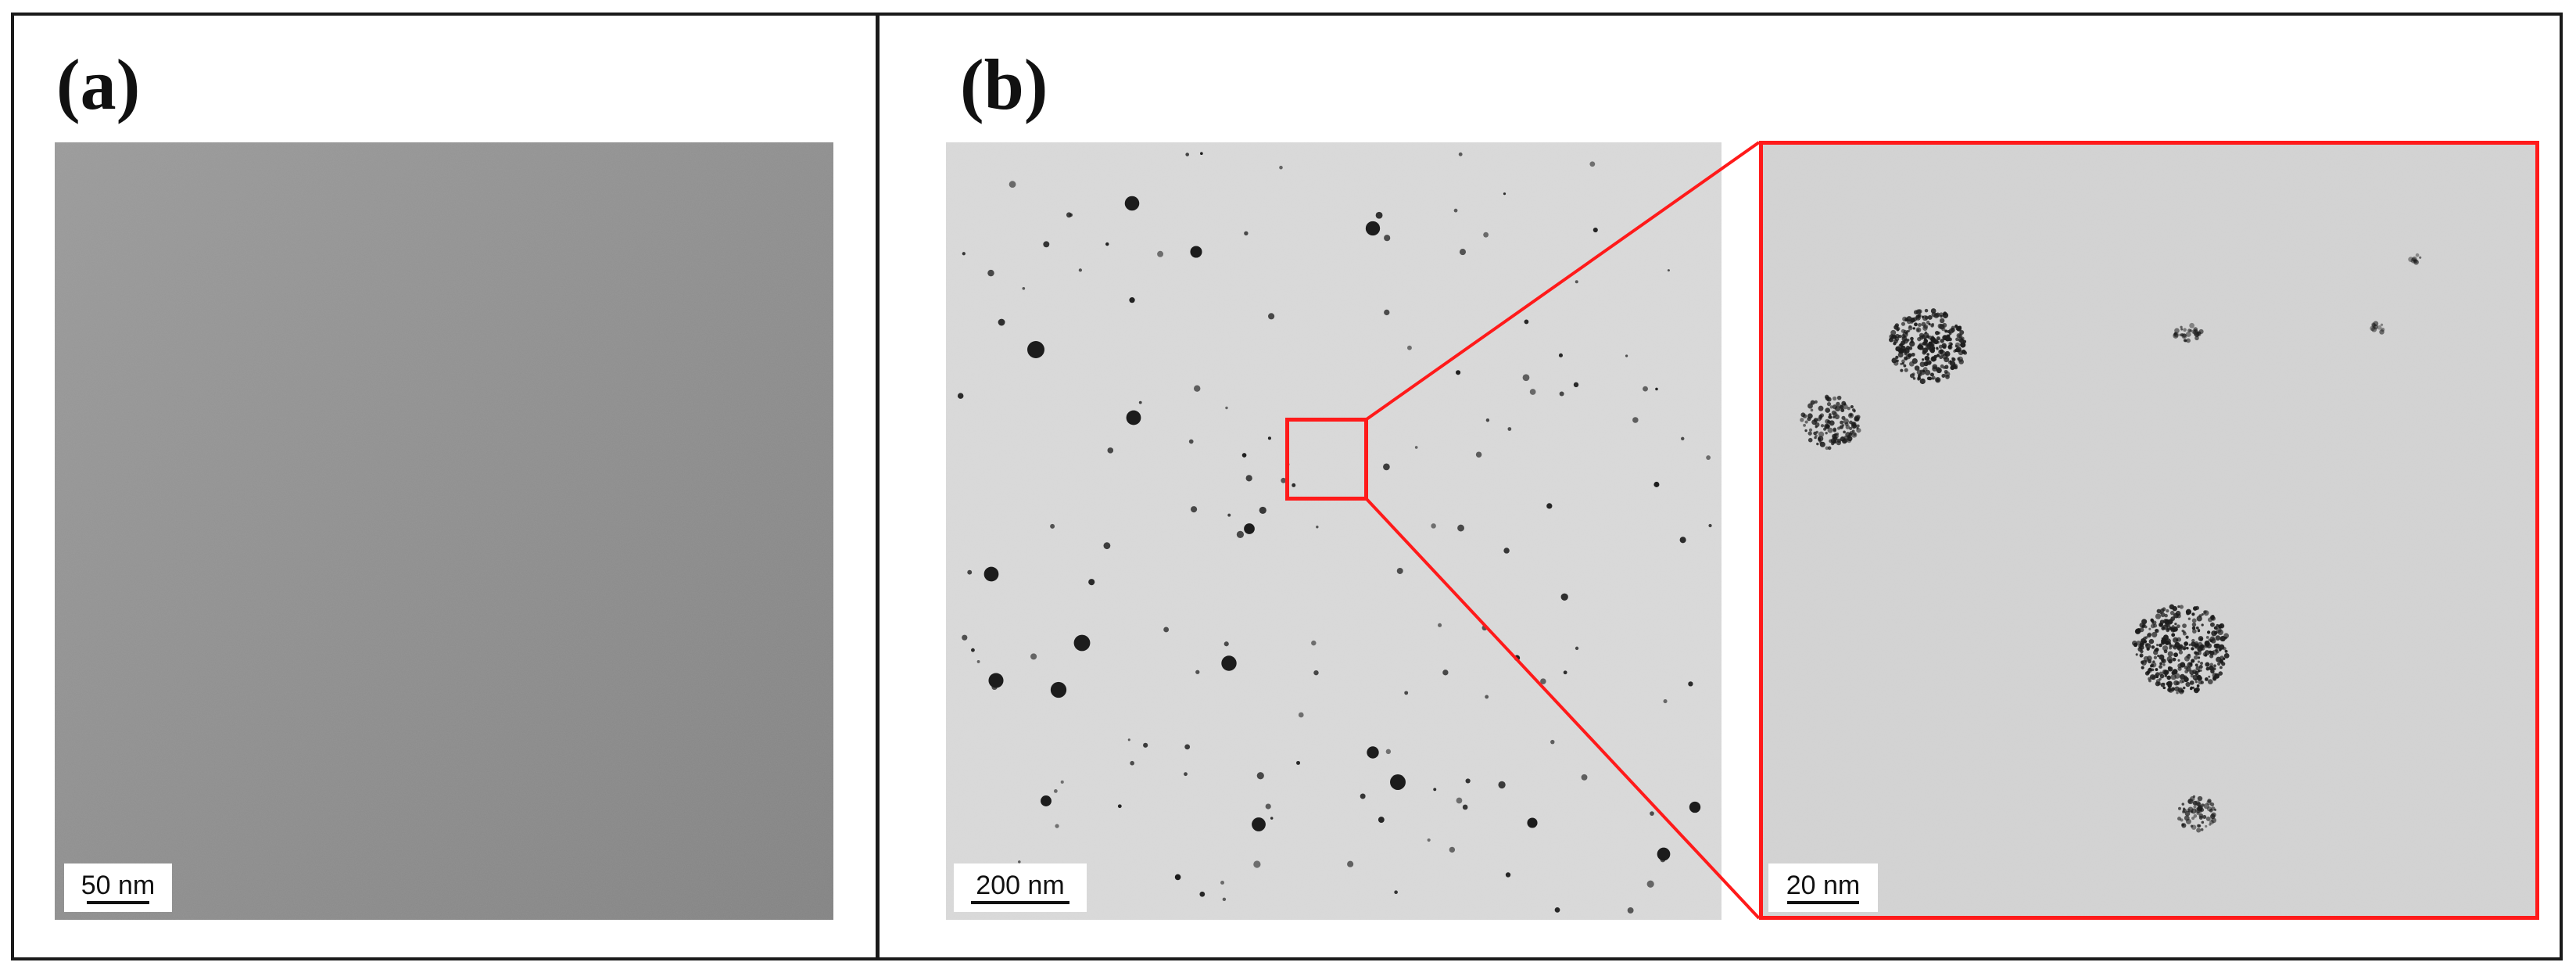  Describe the element at coordinates (98, 84) in the screenshot. I see `panel-a-label: (a)` at that location.